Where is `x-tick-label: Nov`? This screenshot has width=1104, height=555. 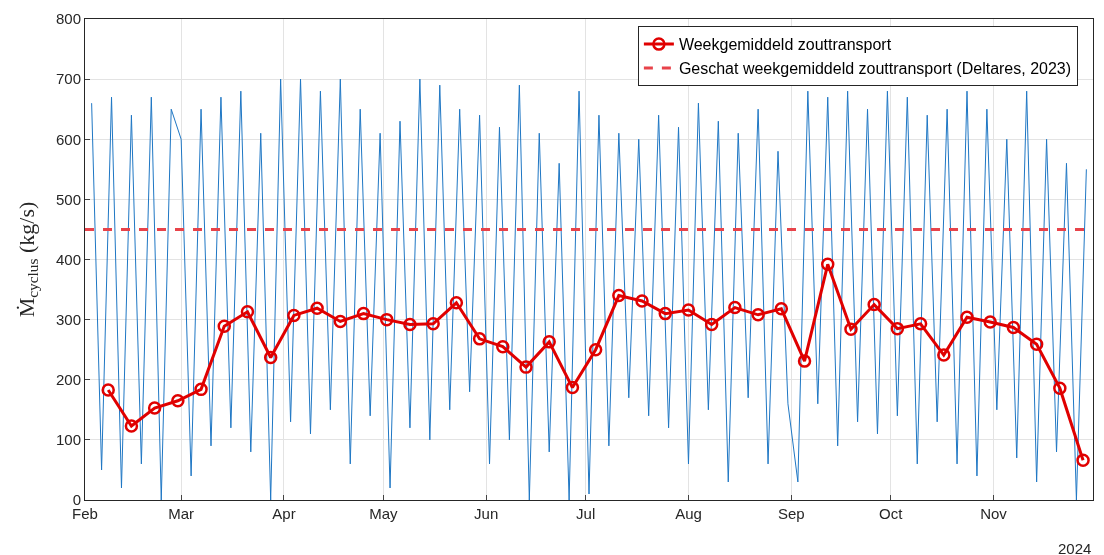
x-tick-label: Nov is located at coordinates (994, 513).